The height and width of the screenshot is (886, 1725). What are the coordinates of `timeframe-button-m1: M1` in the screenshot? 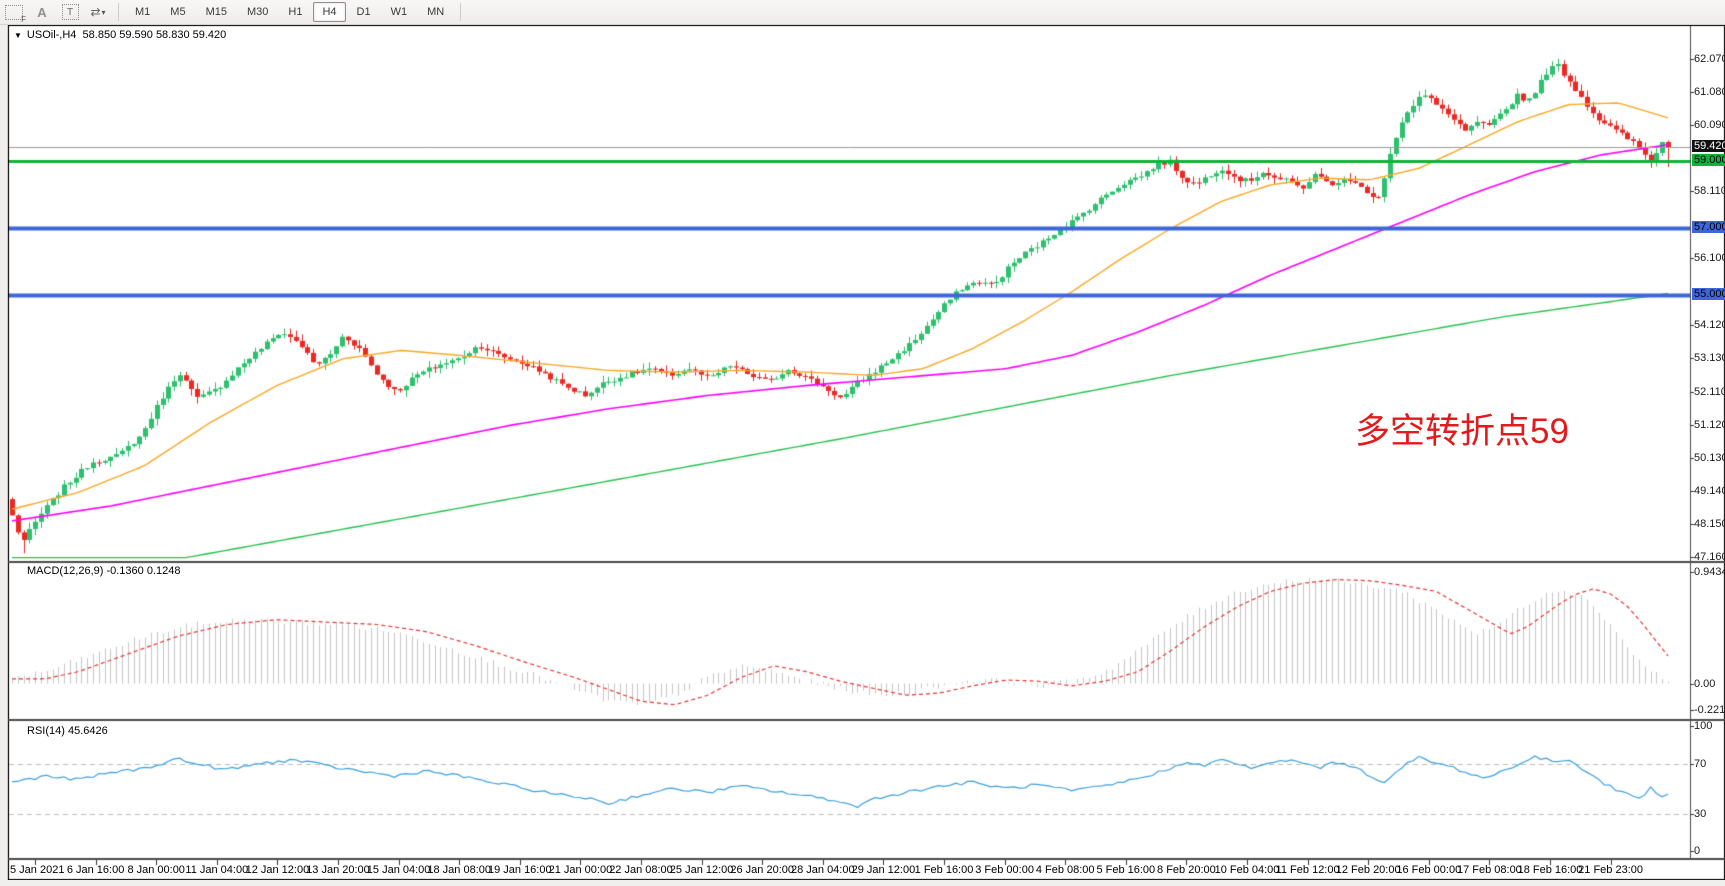 It's located at (143, 12).